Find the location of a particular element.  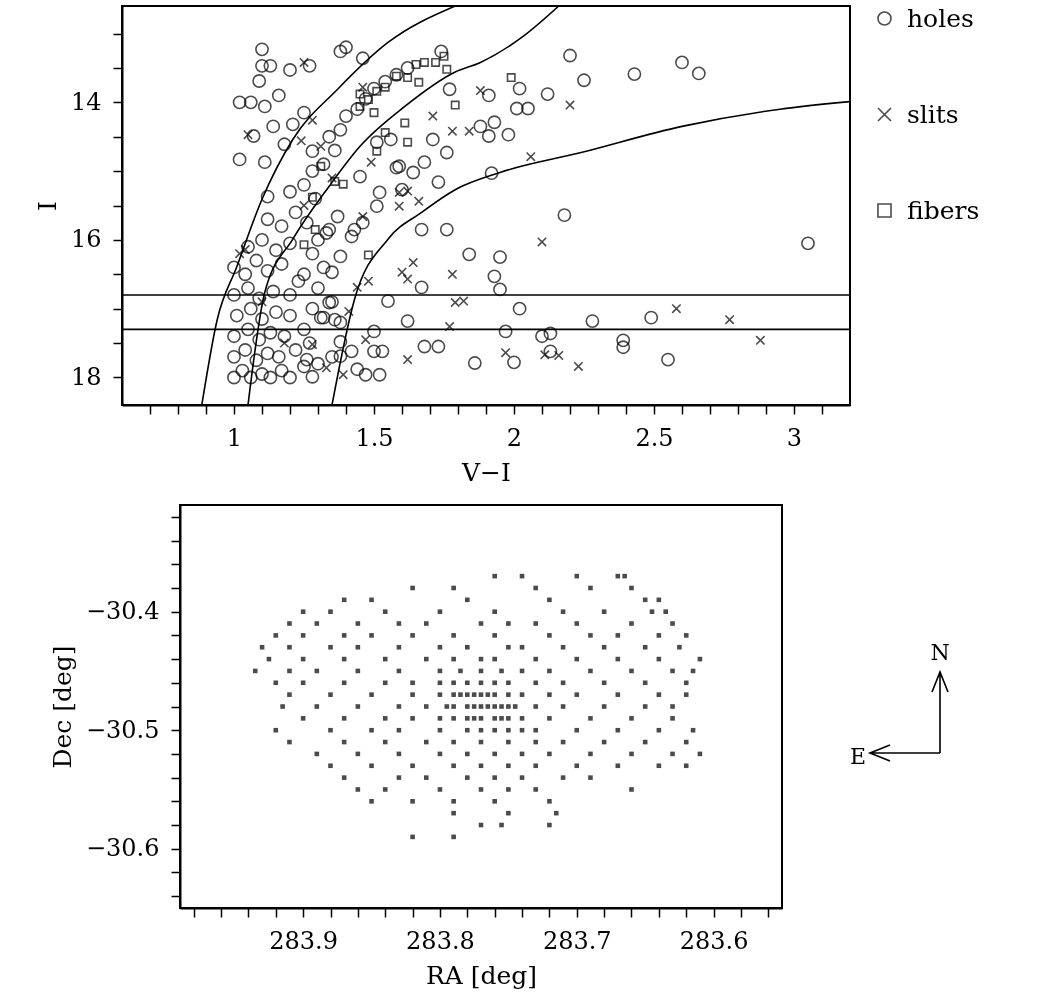

y-tick-label: 16 is located at coordinates (86, 239).